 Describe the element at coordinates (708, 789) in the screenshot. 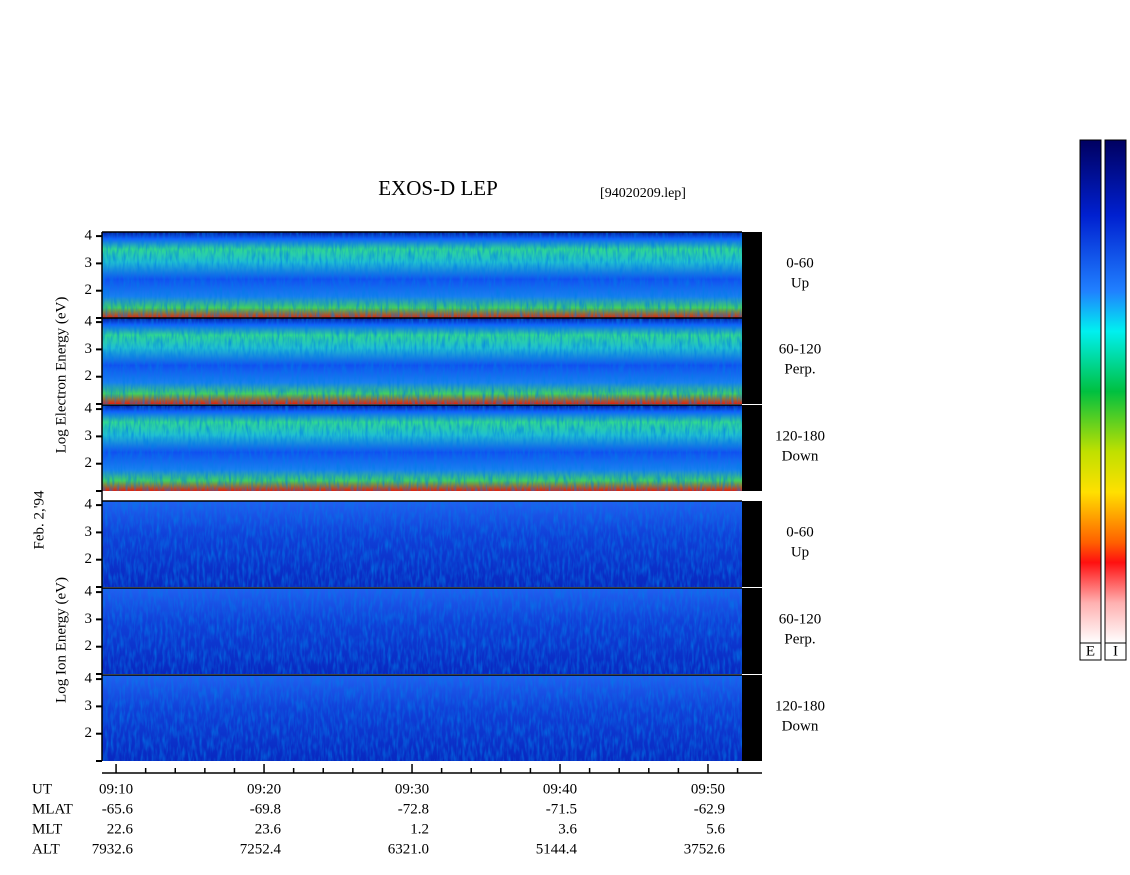

I see `x-tick-label: 09:50` at that location.